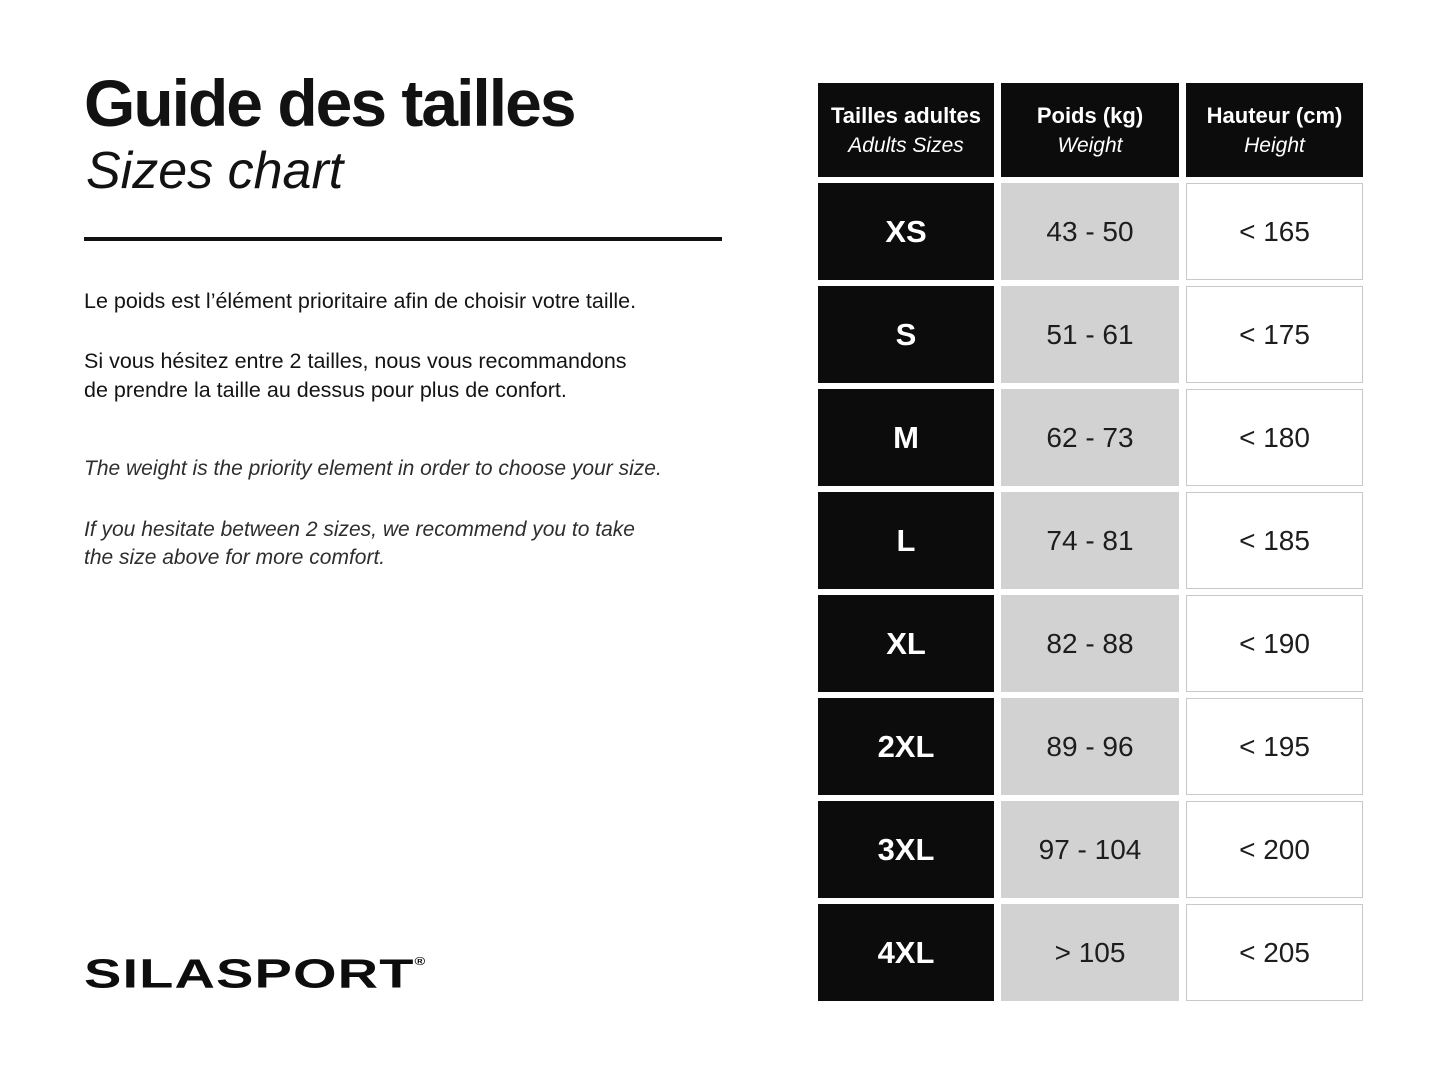 This screenshot has height=1084, width=1445. Describe the element at coordinates (403, 239) in the screenshot. I see `divider-rule` at that location.